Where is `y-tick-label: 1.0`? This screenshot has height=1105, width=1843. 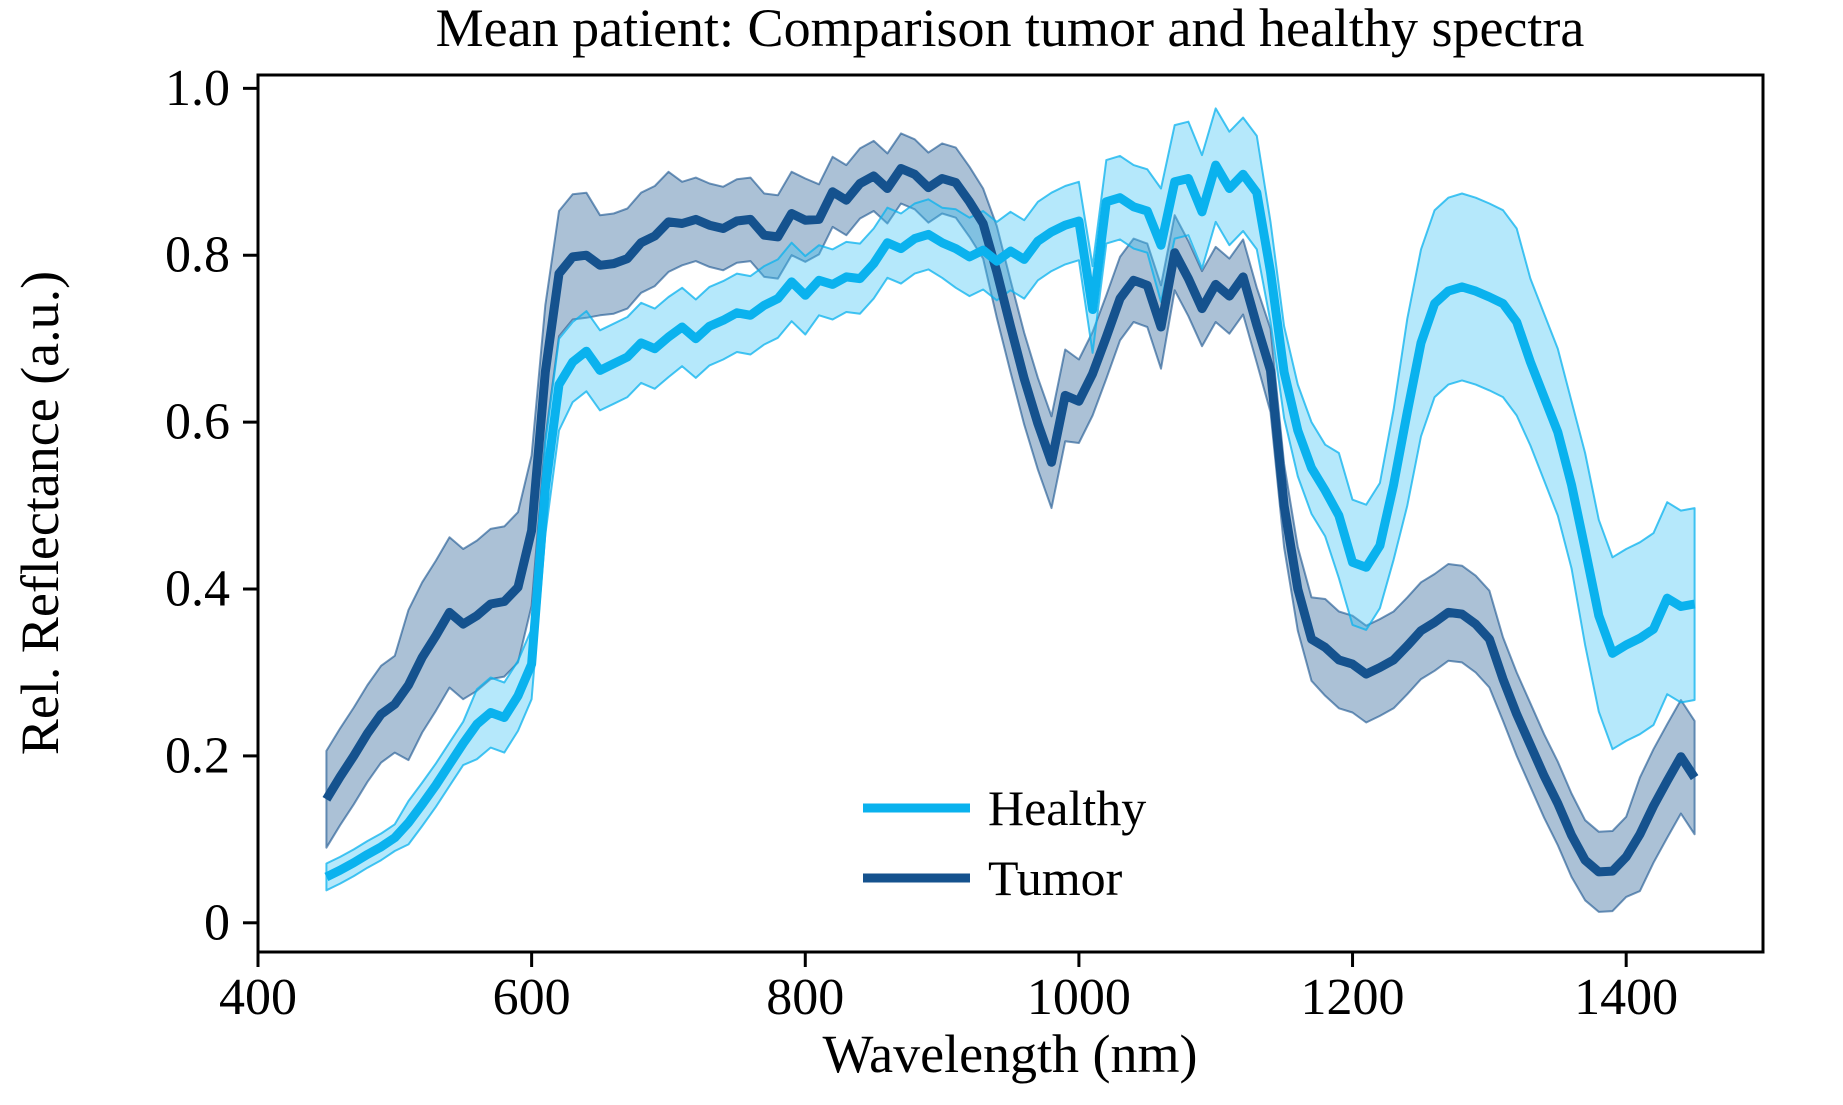
y-tick-label: 1.0 is located at coordinates (197, 88).